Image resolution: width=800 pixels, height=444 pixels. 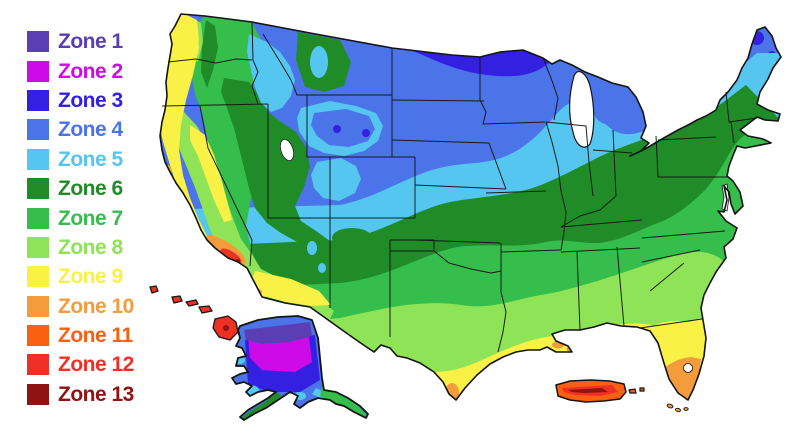 I want to click on hawaii-inset, so click(x=194, y=313).